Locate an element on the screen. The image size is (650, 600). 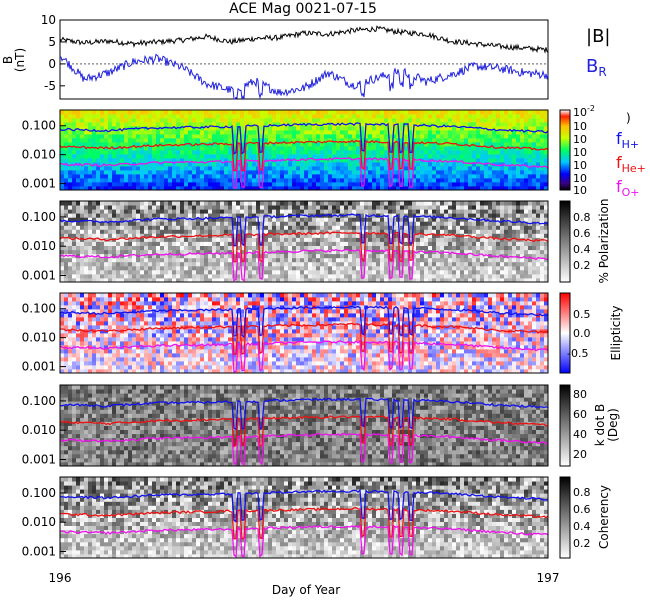
colorbar-coherency-title: Coherency is located at coordinates (604, 517).